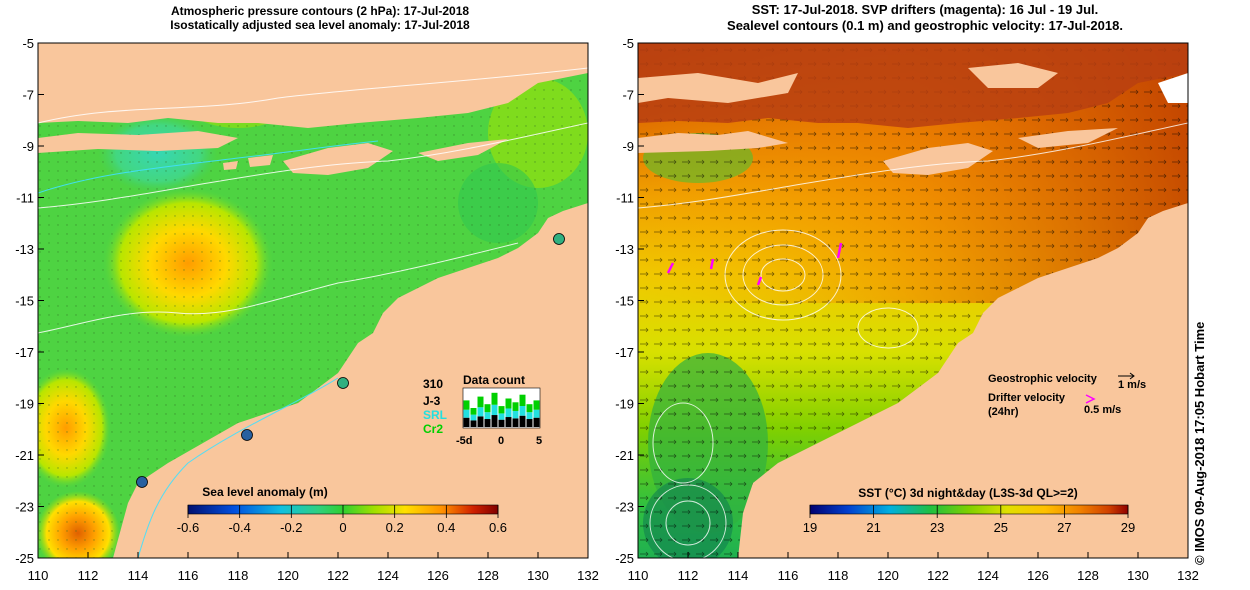  What do you see at coordinates (1001, 527) in the screenshot?
I see `sst-colorbar-tick-label: 25` at bounding box center [1001, 527].